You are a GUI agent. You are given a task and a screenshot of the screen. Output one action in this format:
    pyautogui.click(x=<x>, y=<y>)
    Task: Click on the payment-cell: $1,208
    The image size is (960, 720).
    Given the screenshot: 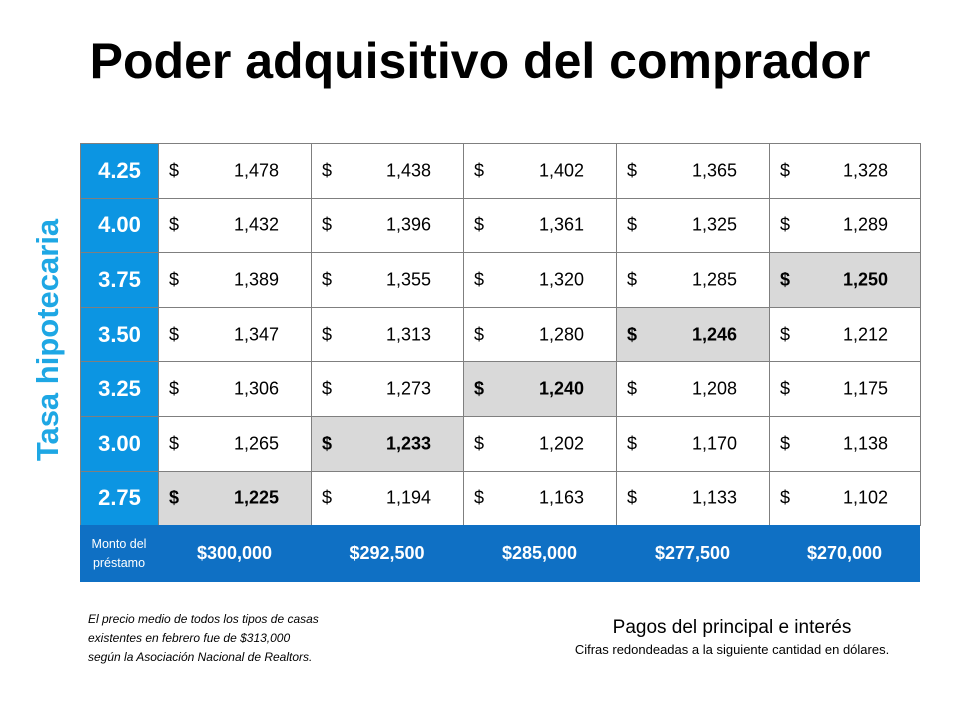 What is the action you would take?
    pyautogui.click(x=693, y=389)
    